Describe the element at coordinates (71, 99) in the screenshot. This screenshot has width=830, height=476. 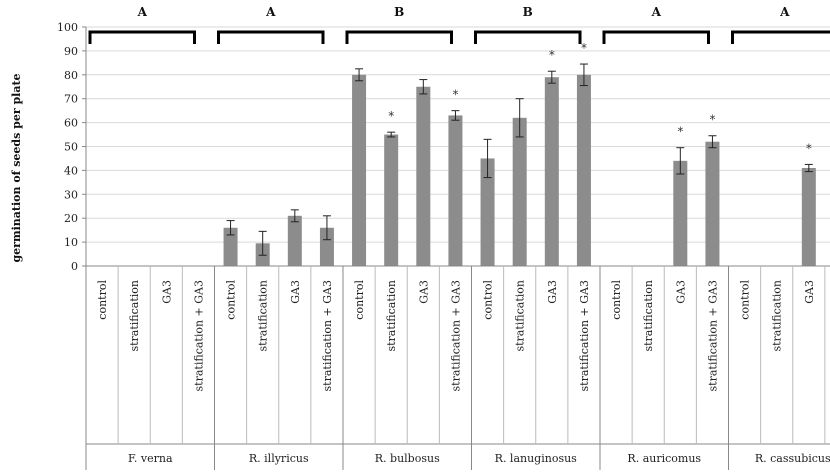
I see `y-tick-label: 70` at that location.